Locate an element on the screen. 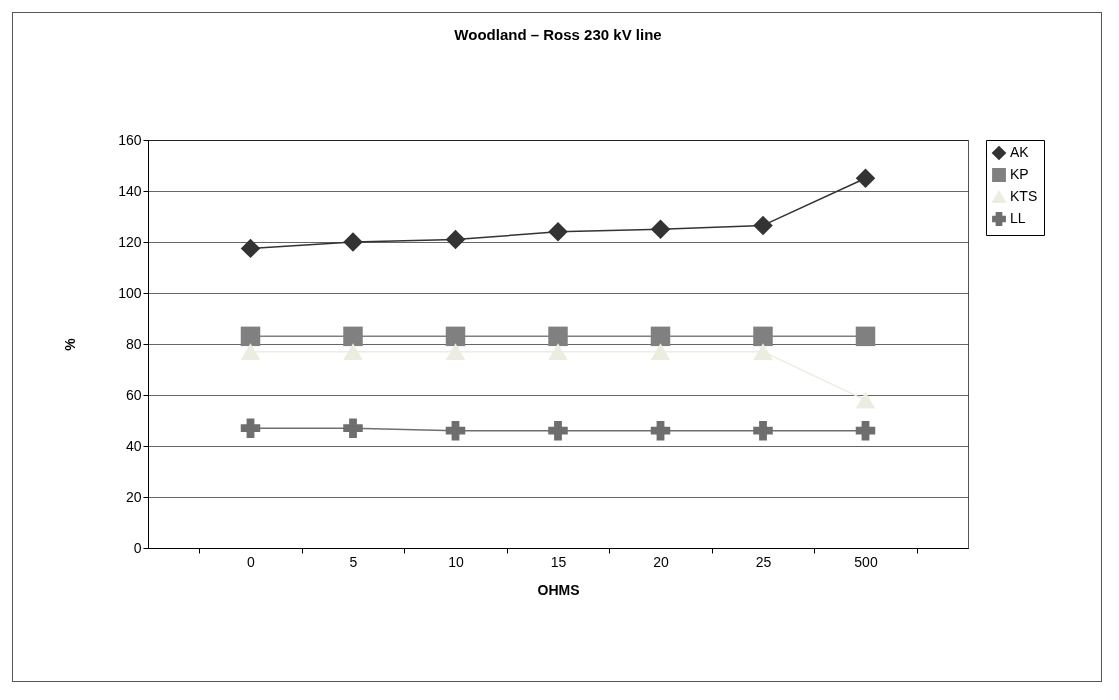 Image resolution: width=1119 pixels, height=700 pixels. x-tick-label: 15 is located at coordinates (558, 561).